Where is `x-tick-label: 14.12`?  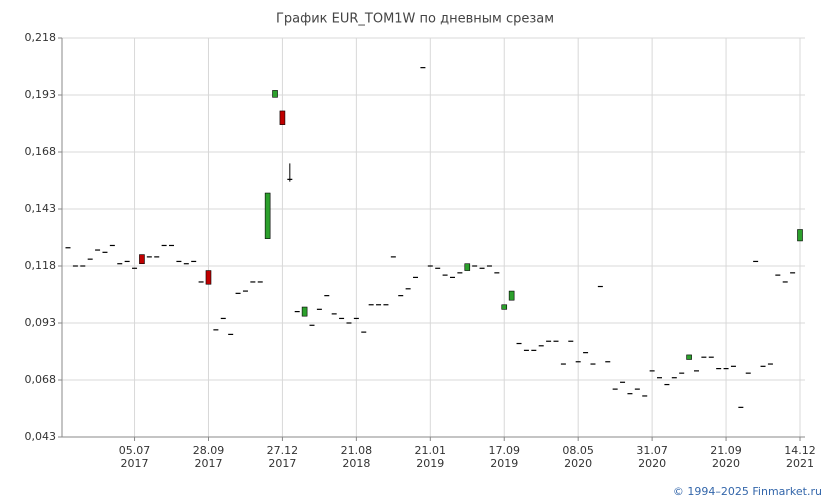 x-tick-label: 14.12 is located at coordinates (800, 450).